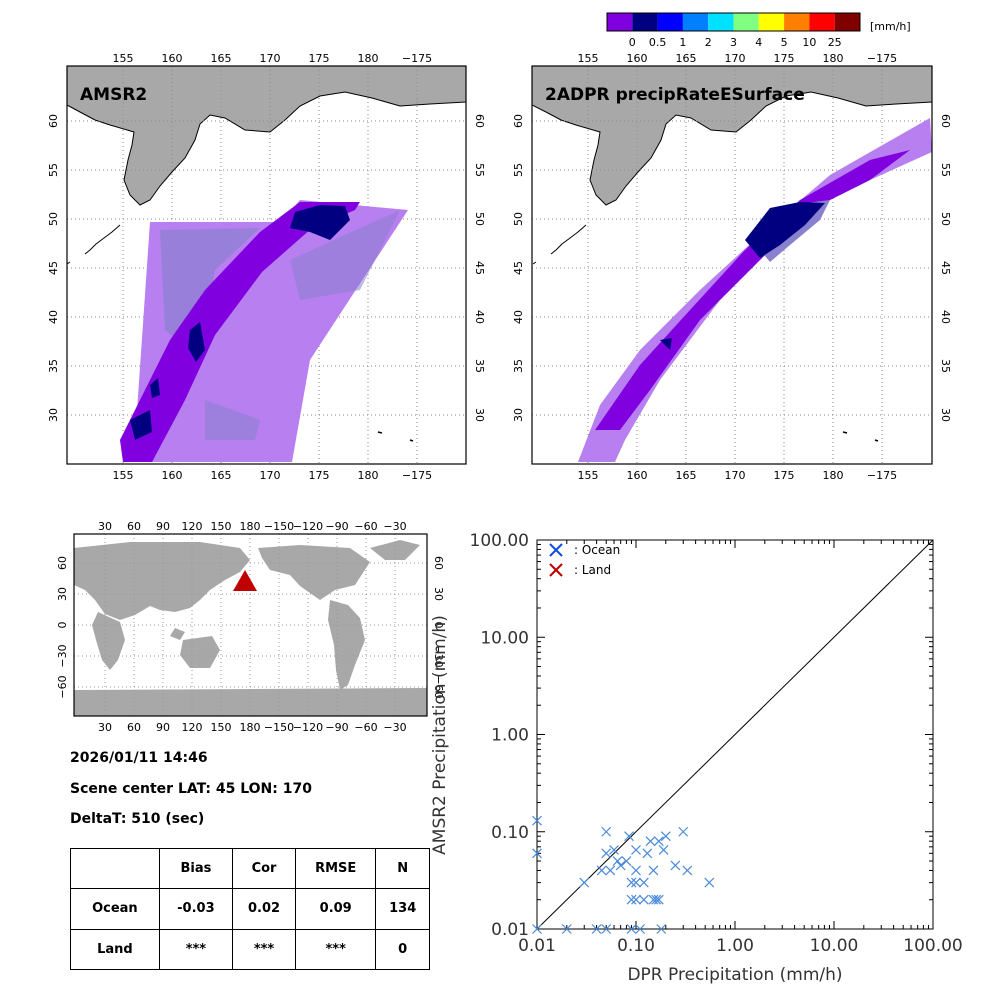 This screenshot has width=1000, height=1000. What do you see at coordinates (191, 789) in the screenshot?
I see `scene-center: Scene center LAT: 45 LON: 170` at bounding box center [191, 789].